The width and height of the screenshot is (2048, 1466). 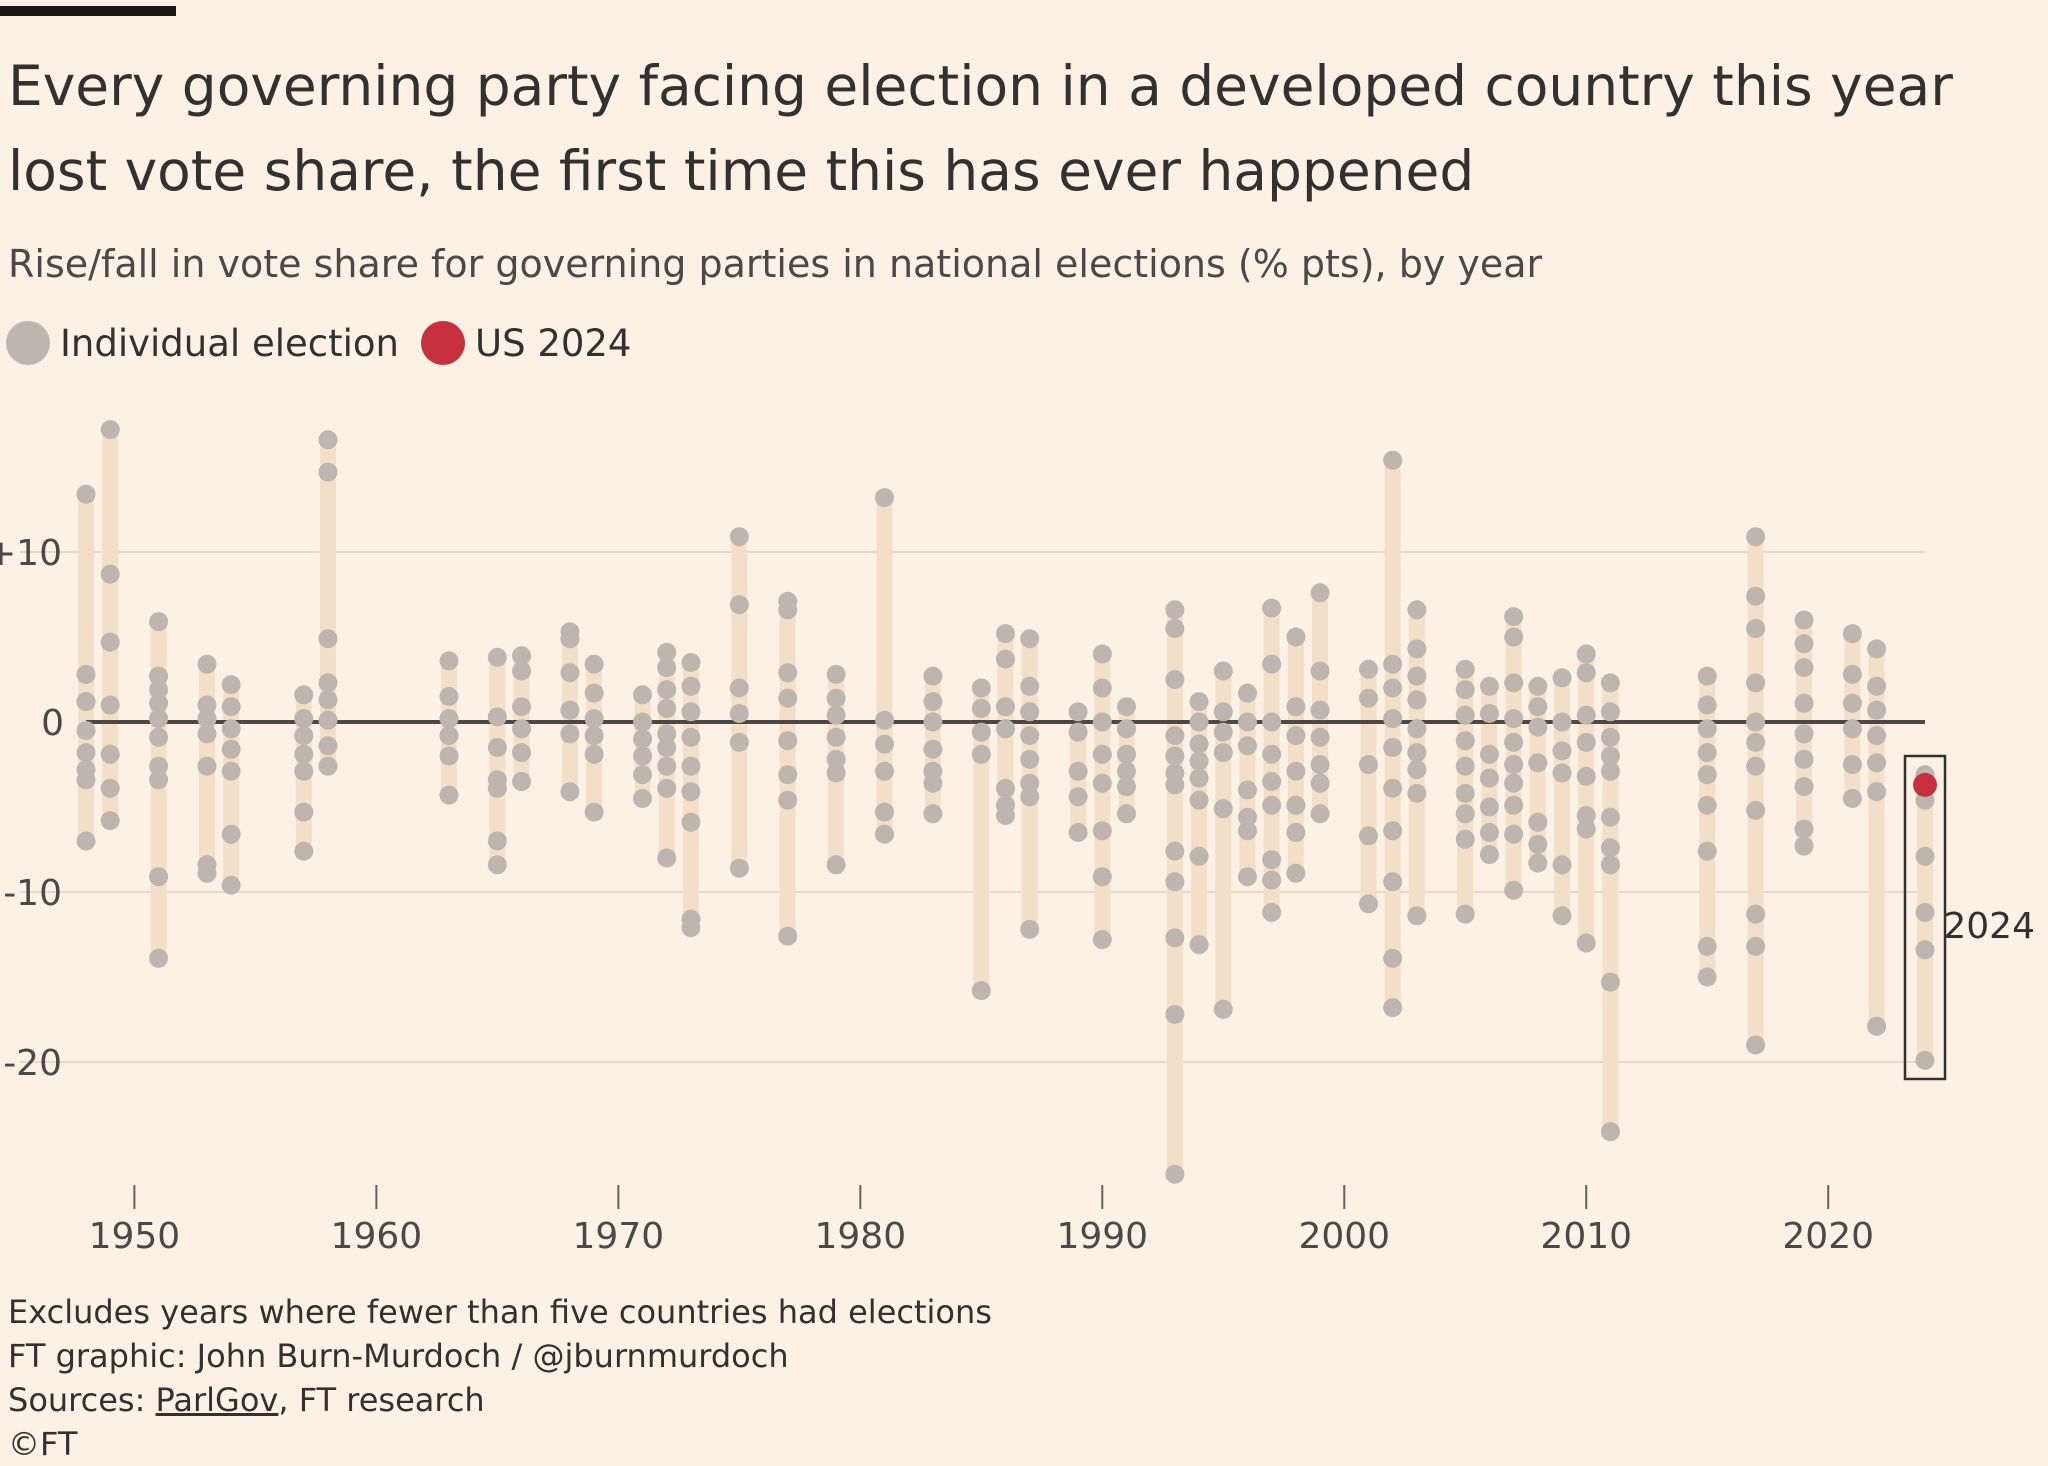 I want to click on legend-dot-icon, so click(x=28, y=343).